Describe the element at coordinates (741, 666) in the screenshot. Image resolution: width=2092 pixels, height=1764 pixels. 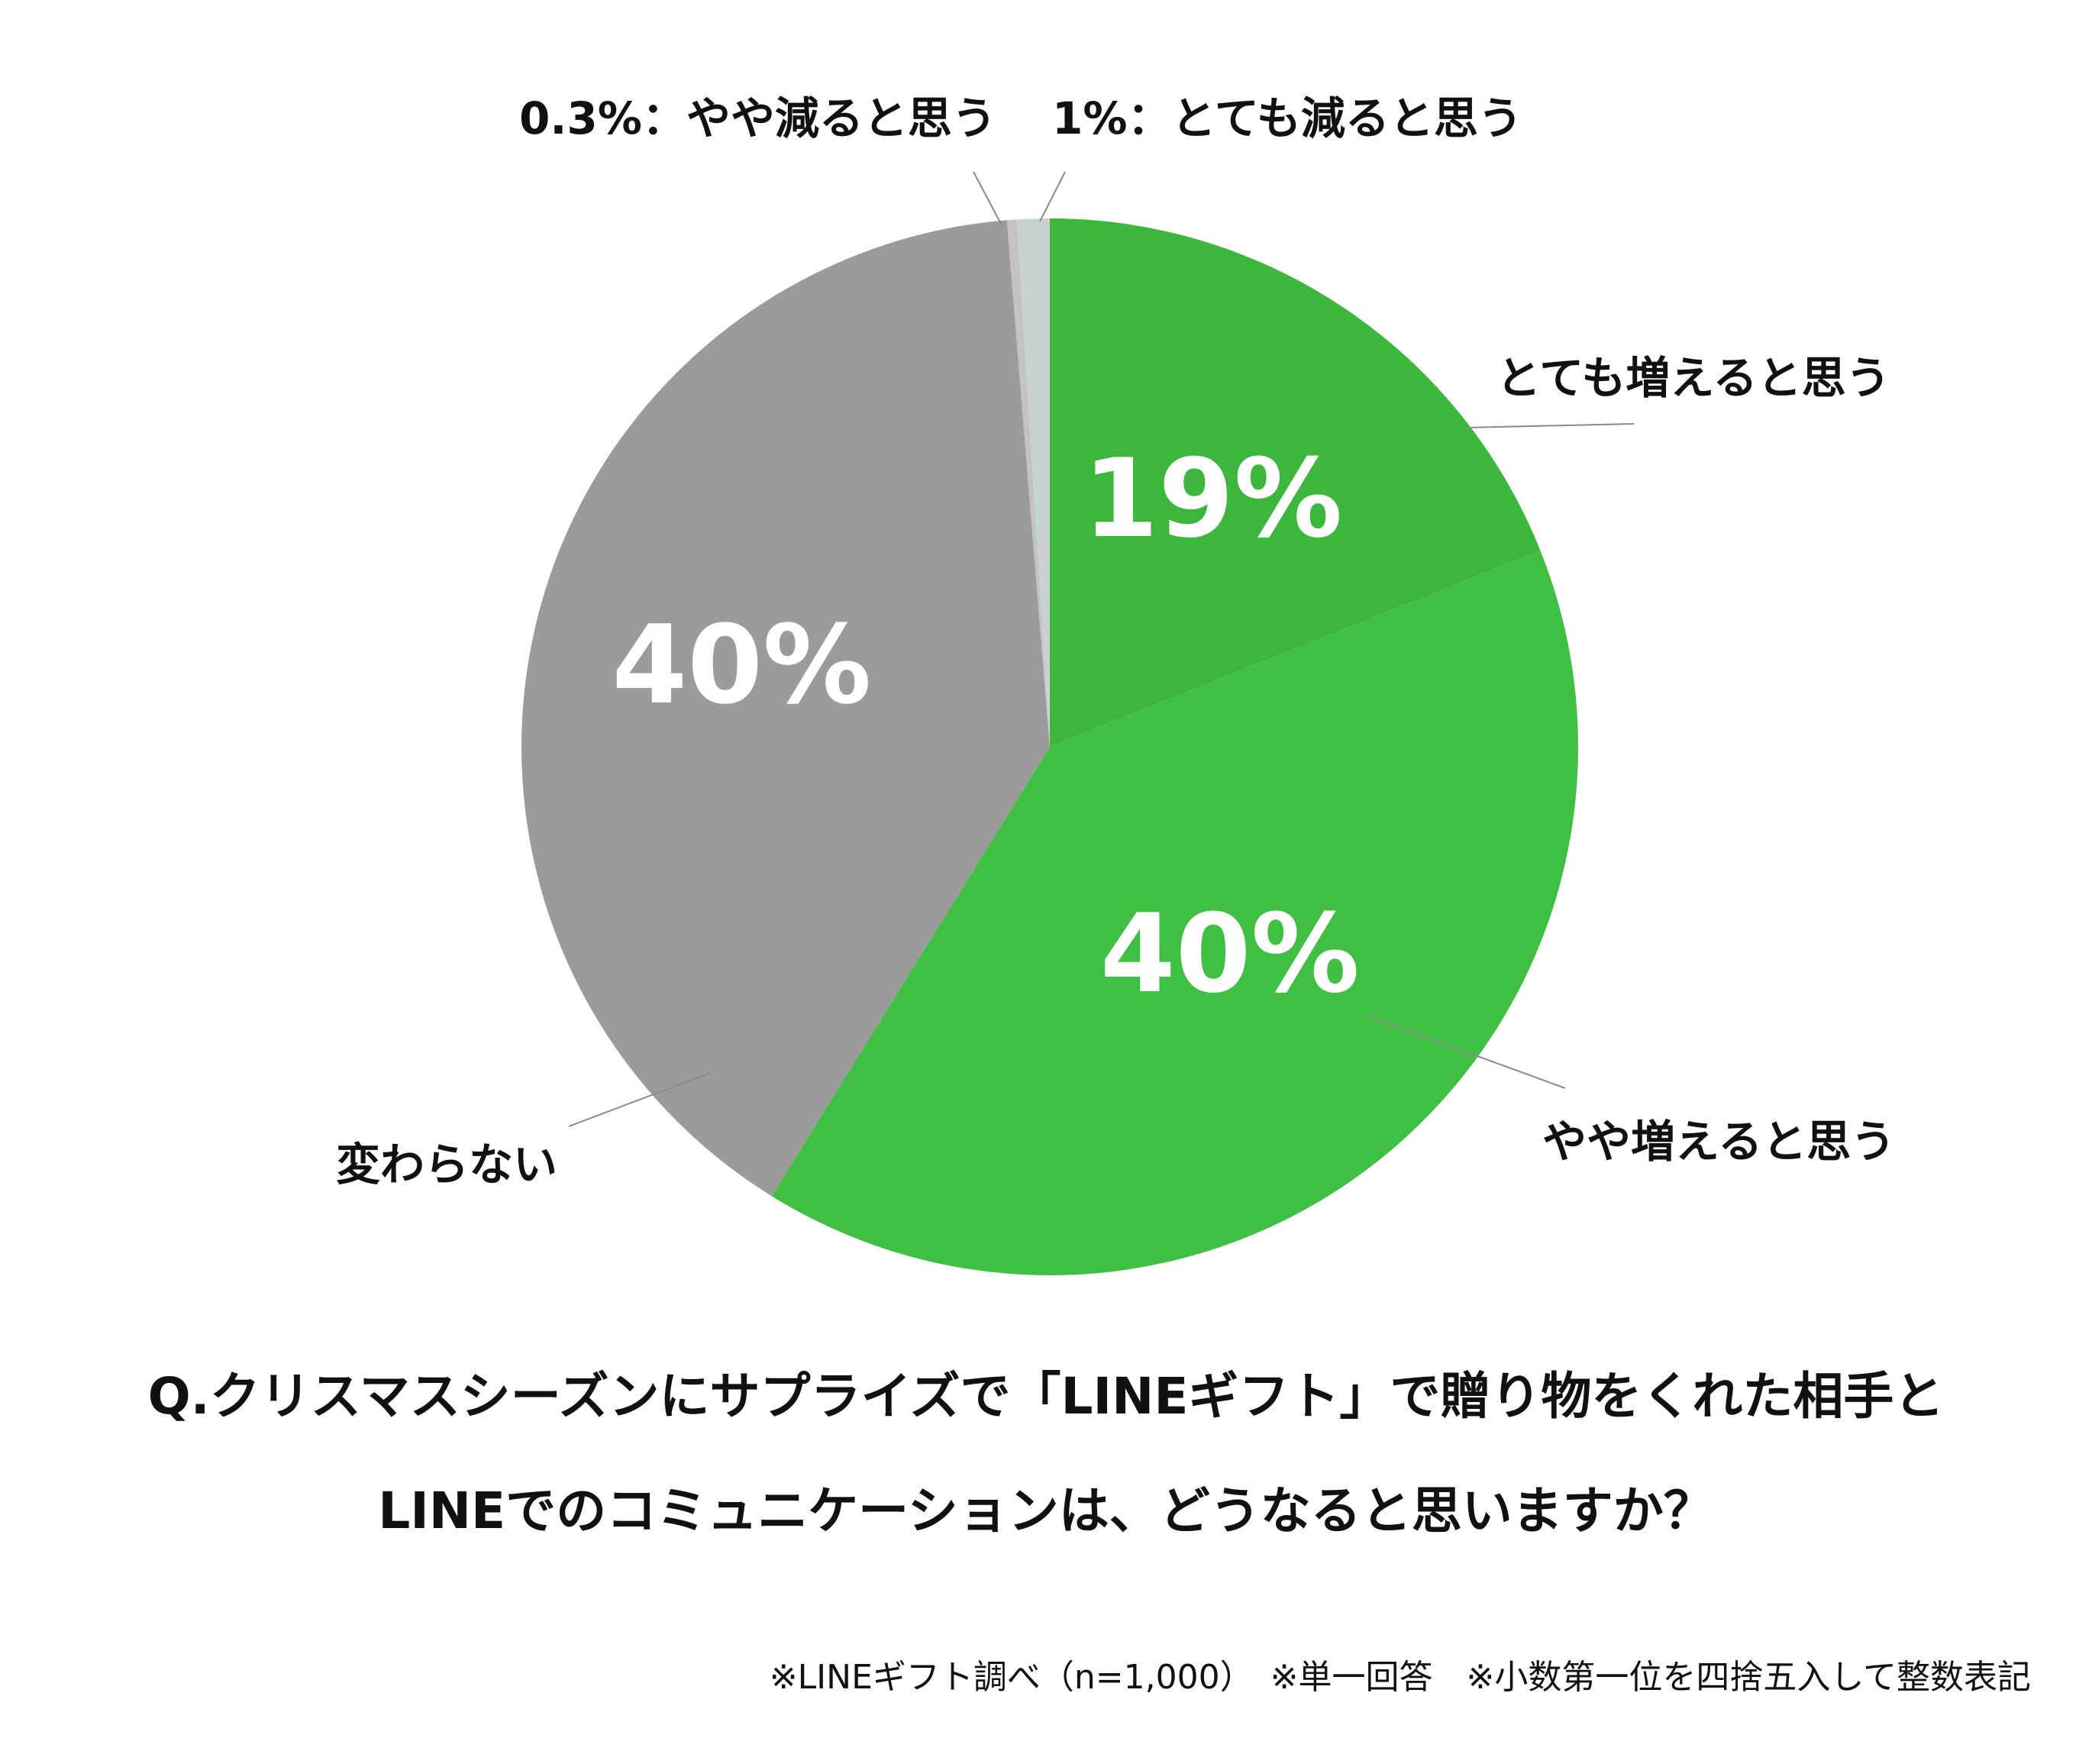
I see `slice-no-change-percent-label: 40%` at that location.